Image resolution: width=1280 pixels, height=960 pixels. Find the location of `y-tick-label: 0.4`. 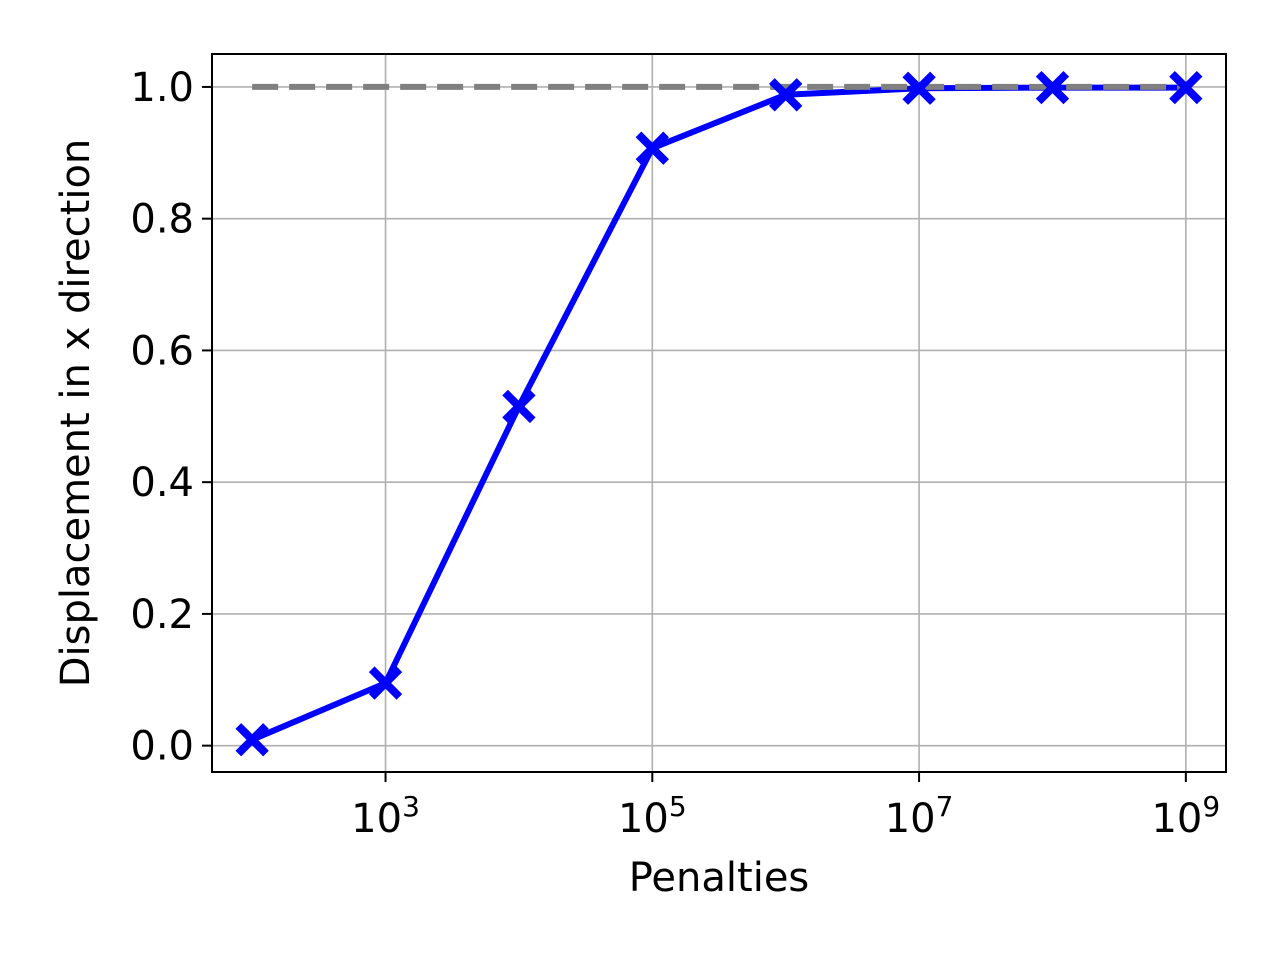

y-tick-label: 0.4 is located at coordinates (162, 483).